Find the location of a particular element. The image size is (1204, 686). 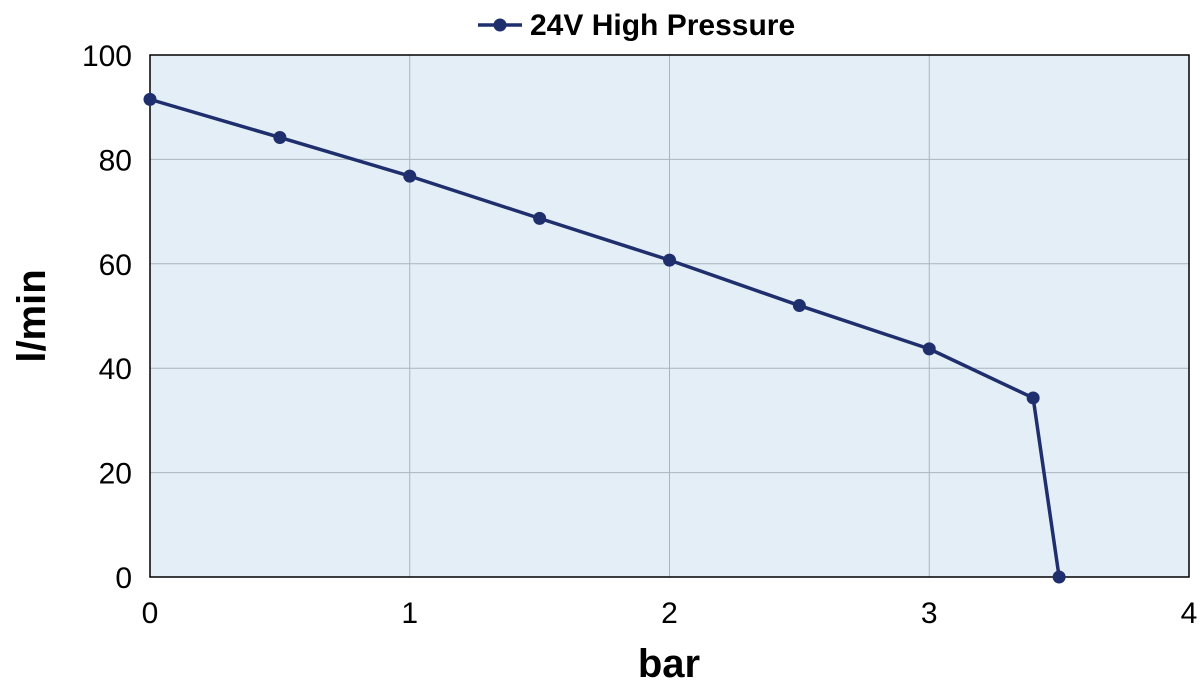

x-tick-label: 4 is located at coordinates (1189, 613).